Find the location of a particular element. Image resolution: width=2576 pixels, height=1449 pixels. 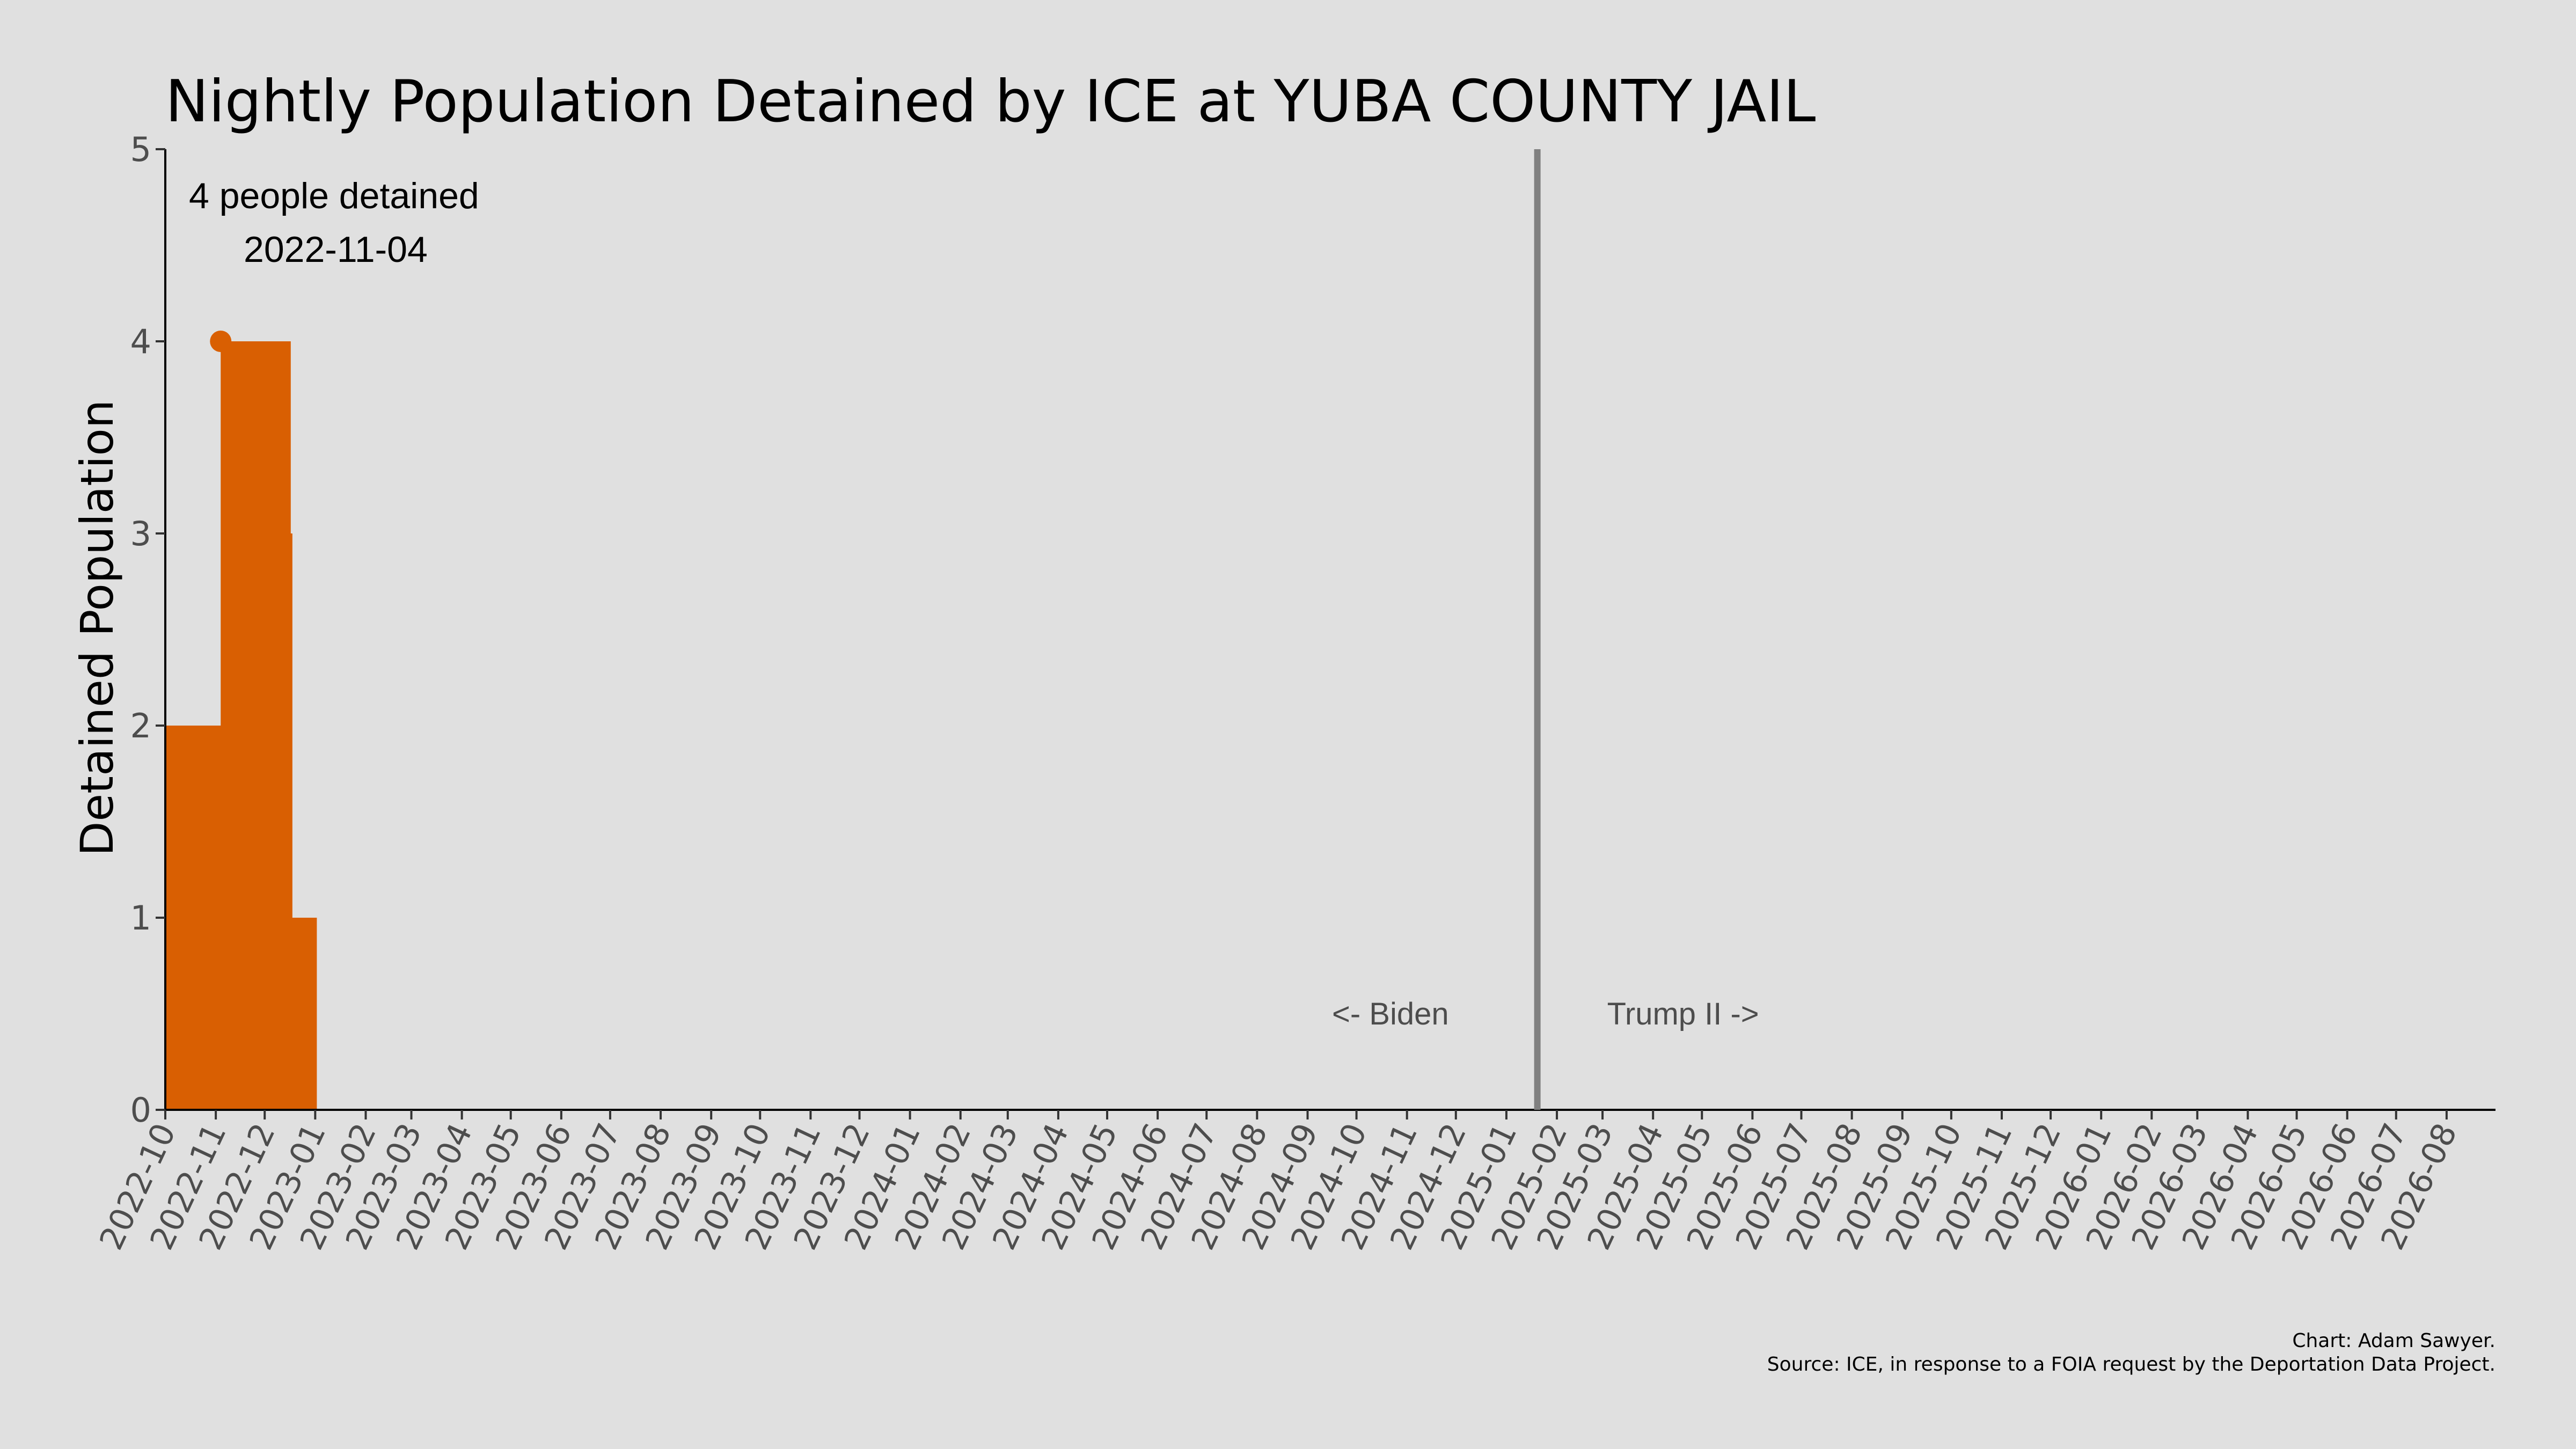

y-tick-label: 2 is located at coordinates (140, 725).